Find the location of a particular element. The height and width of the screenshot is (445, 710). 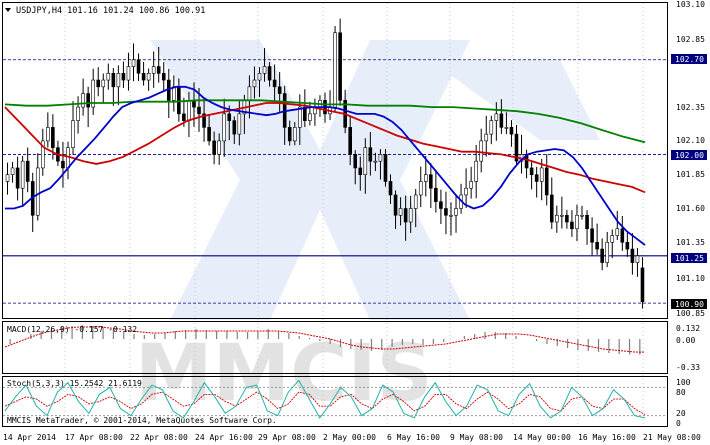

macd-label: MACD(12,26,9) -0.157 -0.132 is located at coordinates (72, 329).